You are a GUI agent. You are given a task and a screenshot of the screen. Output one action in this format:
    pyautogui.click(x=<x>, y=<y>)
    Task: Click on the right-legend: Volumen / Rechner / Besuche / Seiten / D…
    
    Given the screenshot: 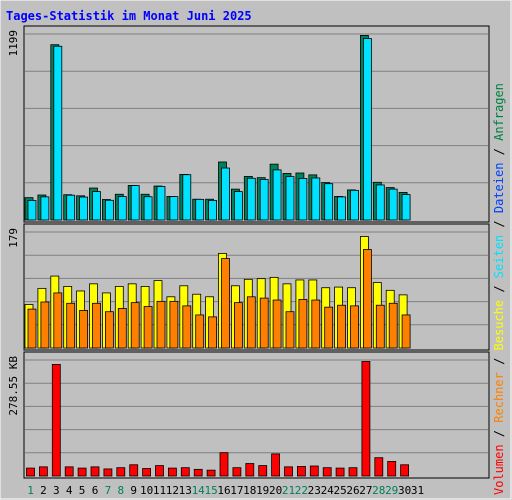 What is the action you would take?
    pyautogui.click(x=499, y=289)
    